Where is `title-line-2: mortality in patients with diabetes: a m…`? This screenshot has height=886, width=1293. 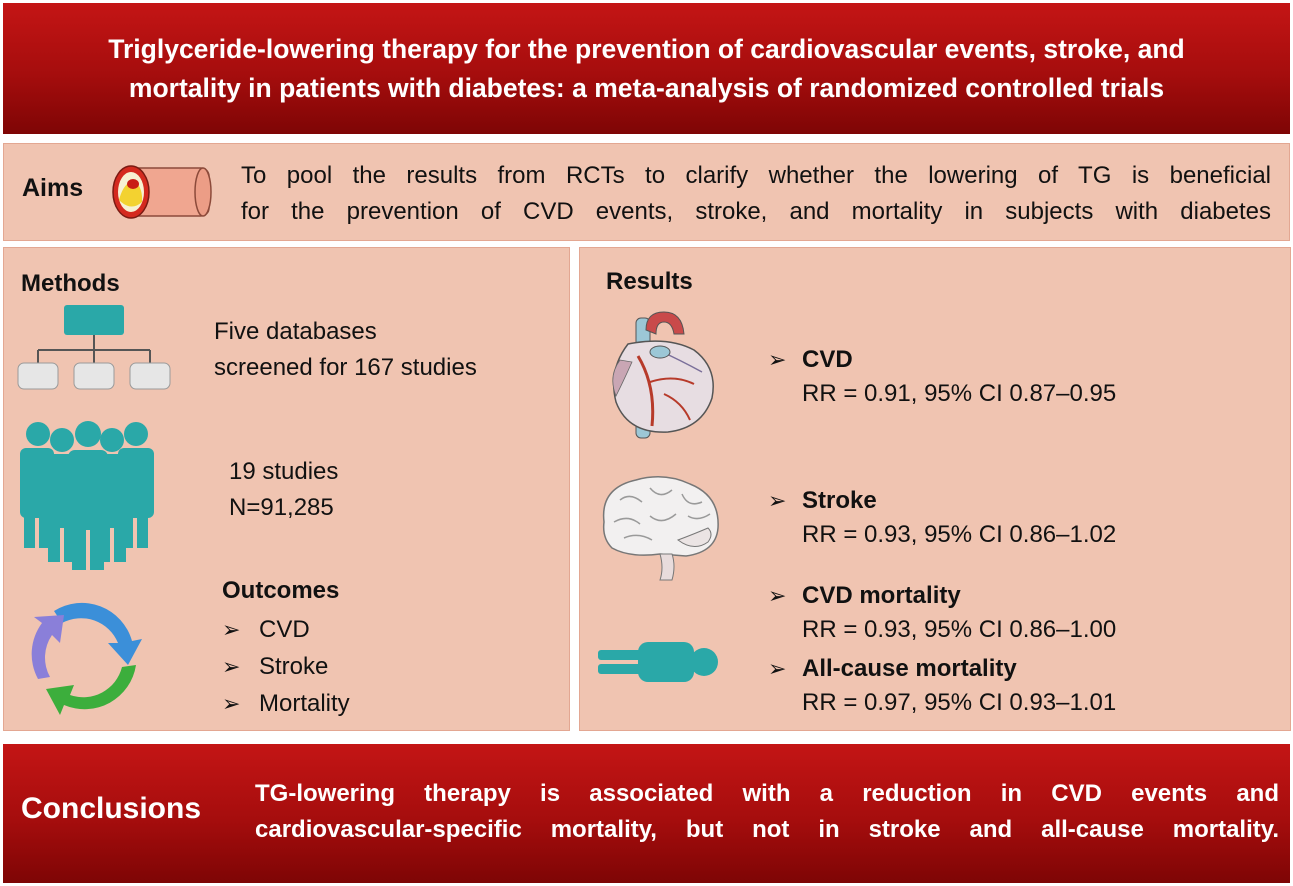
title-line-2: mortality in patients with diabetes: a m… is located at coordinates (646, 87).